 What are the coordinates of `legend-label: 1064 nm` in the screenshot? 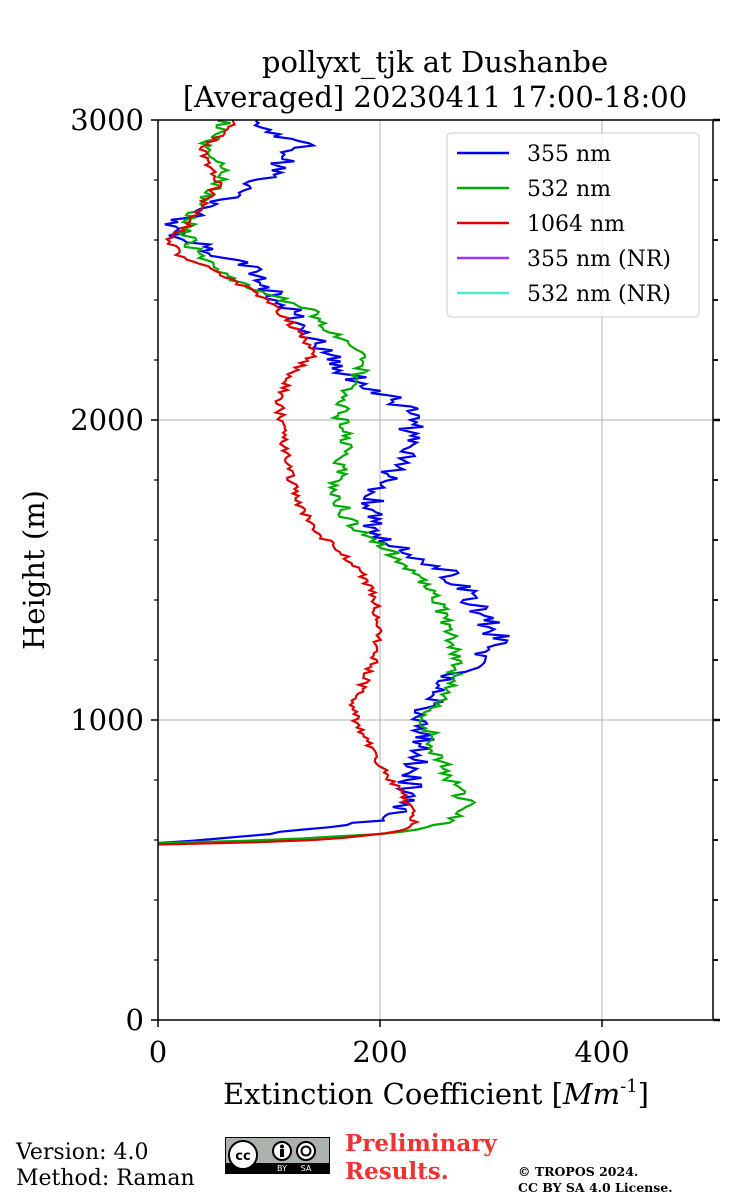 It's located at (576, 224).